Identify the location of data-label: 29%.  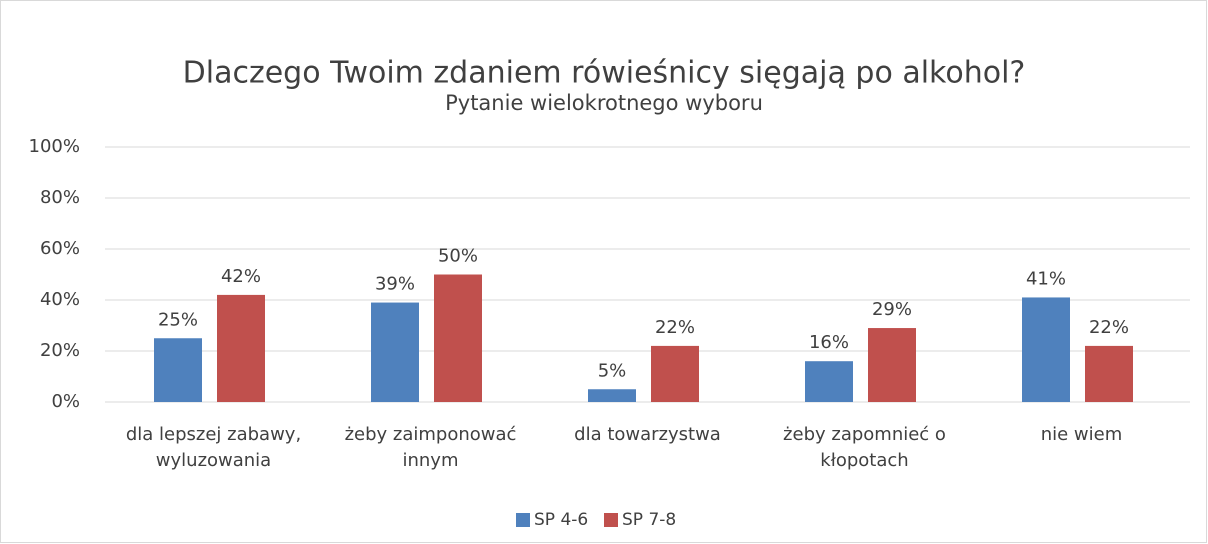
(892, 309).